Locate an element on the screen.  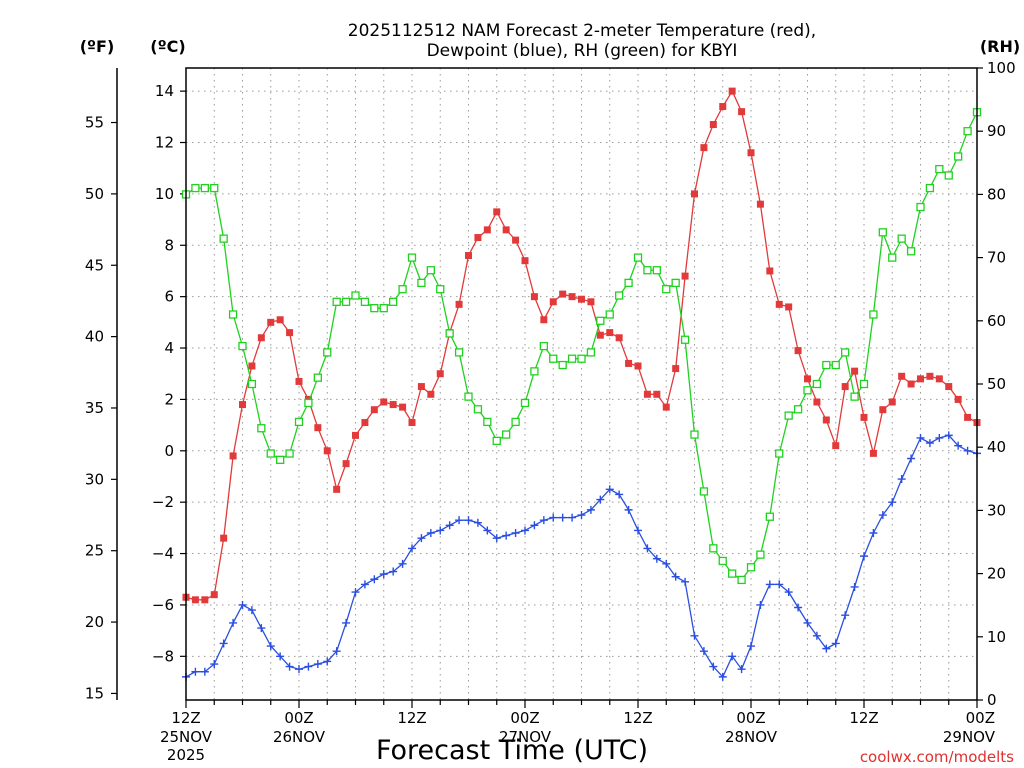
fahrenheit-unit-label: (ºF) is located at coordinates (97, 46).